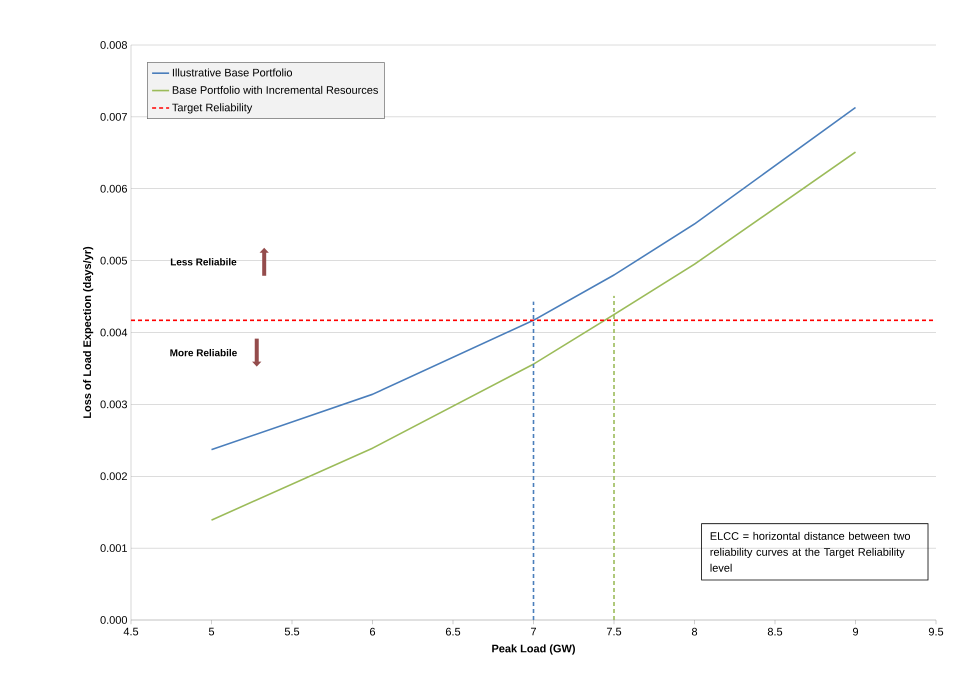 Image resolution: width=961 pixels, height=700 pixels. What do you see at coordinates (373, 632) in the screenshot?
I see `x-tick-label: 6` at bounding box center [373, 632].